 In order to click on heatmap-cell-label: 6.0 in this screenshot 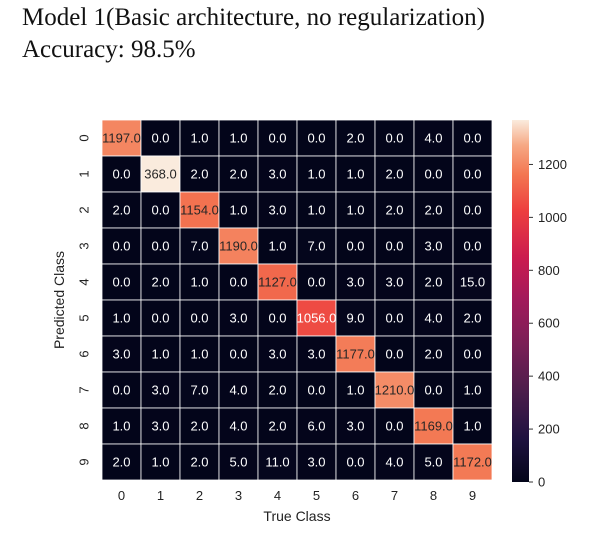, I will do `click(316, 426)`.